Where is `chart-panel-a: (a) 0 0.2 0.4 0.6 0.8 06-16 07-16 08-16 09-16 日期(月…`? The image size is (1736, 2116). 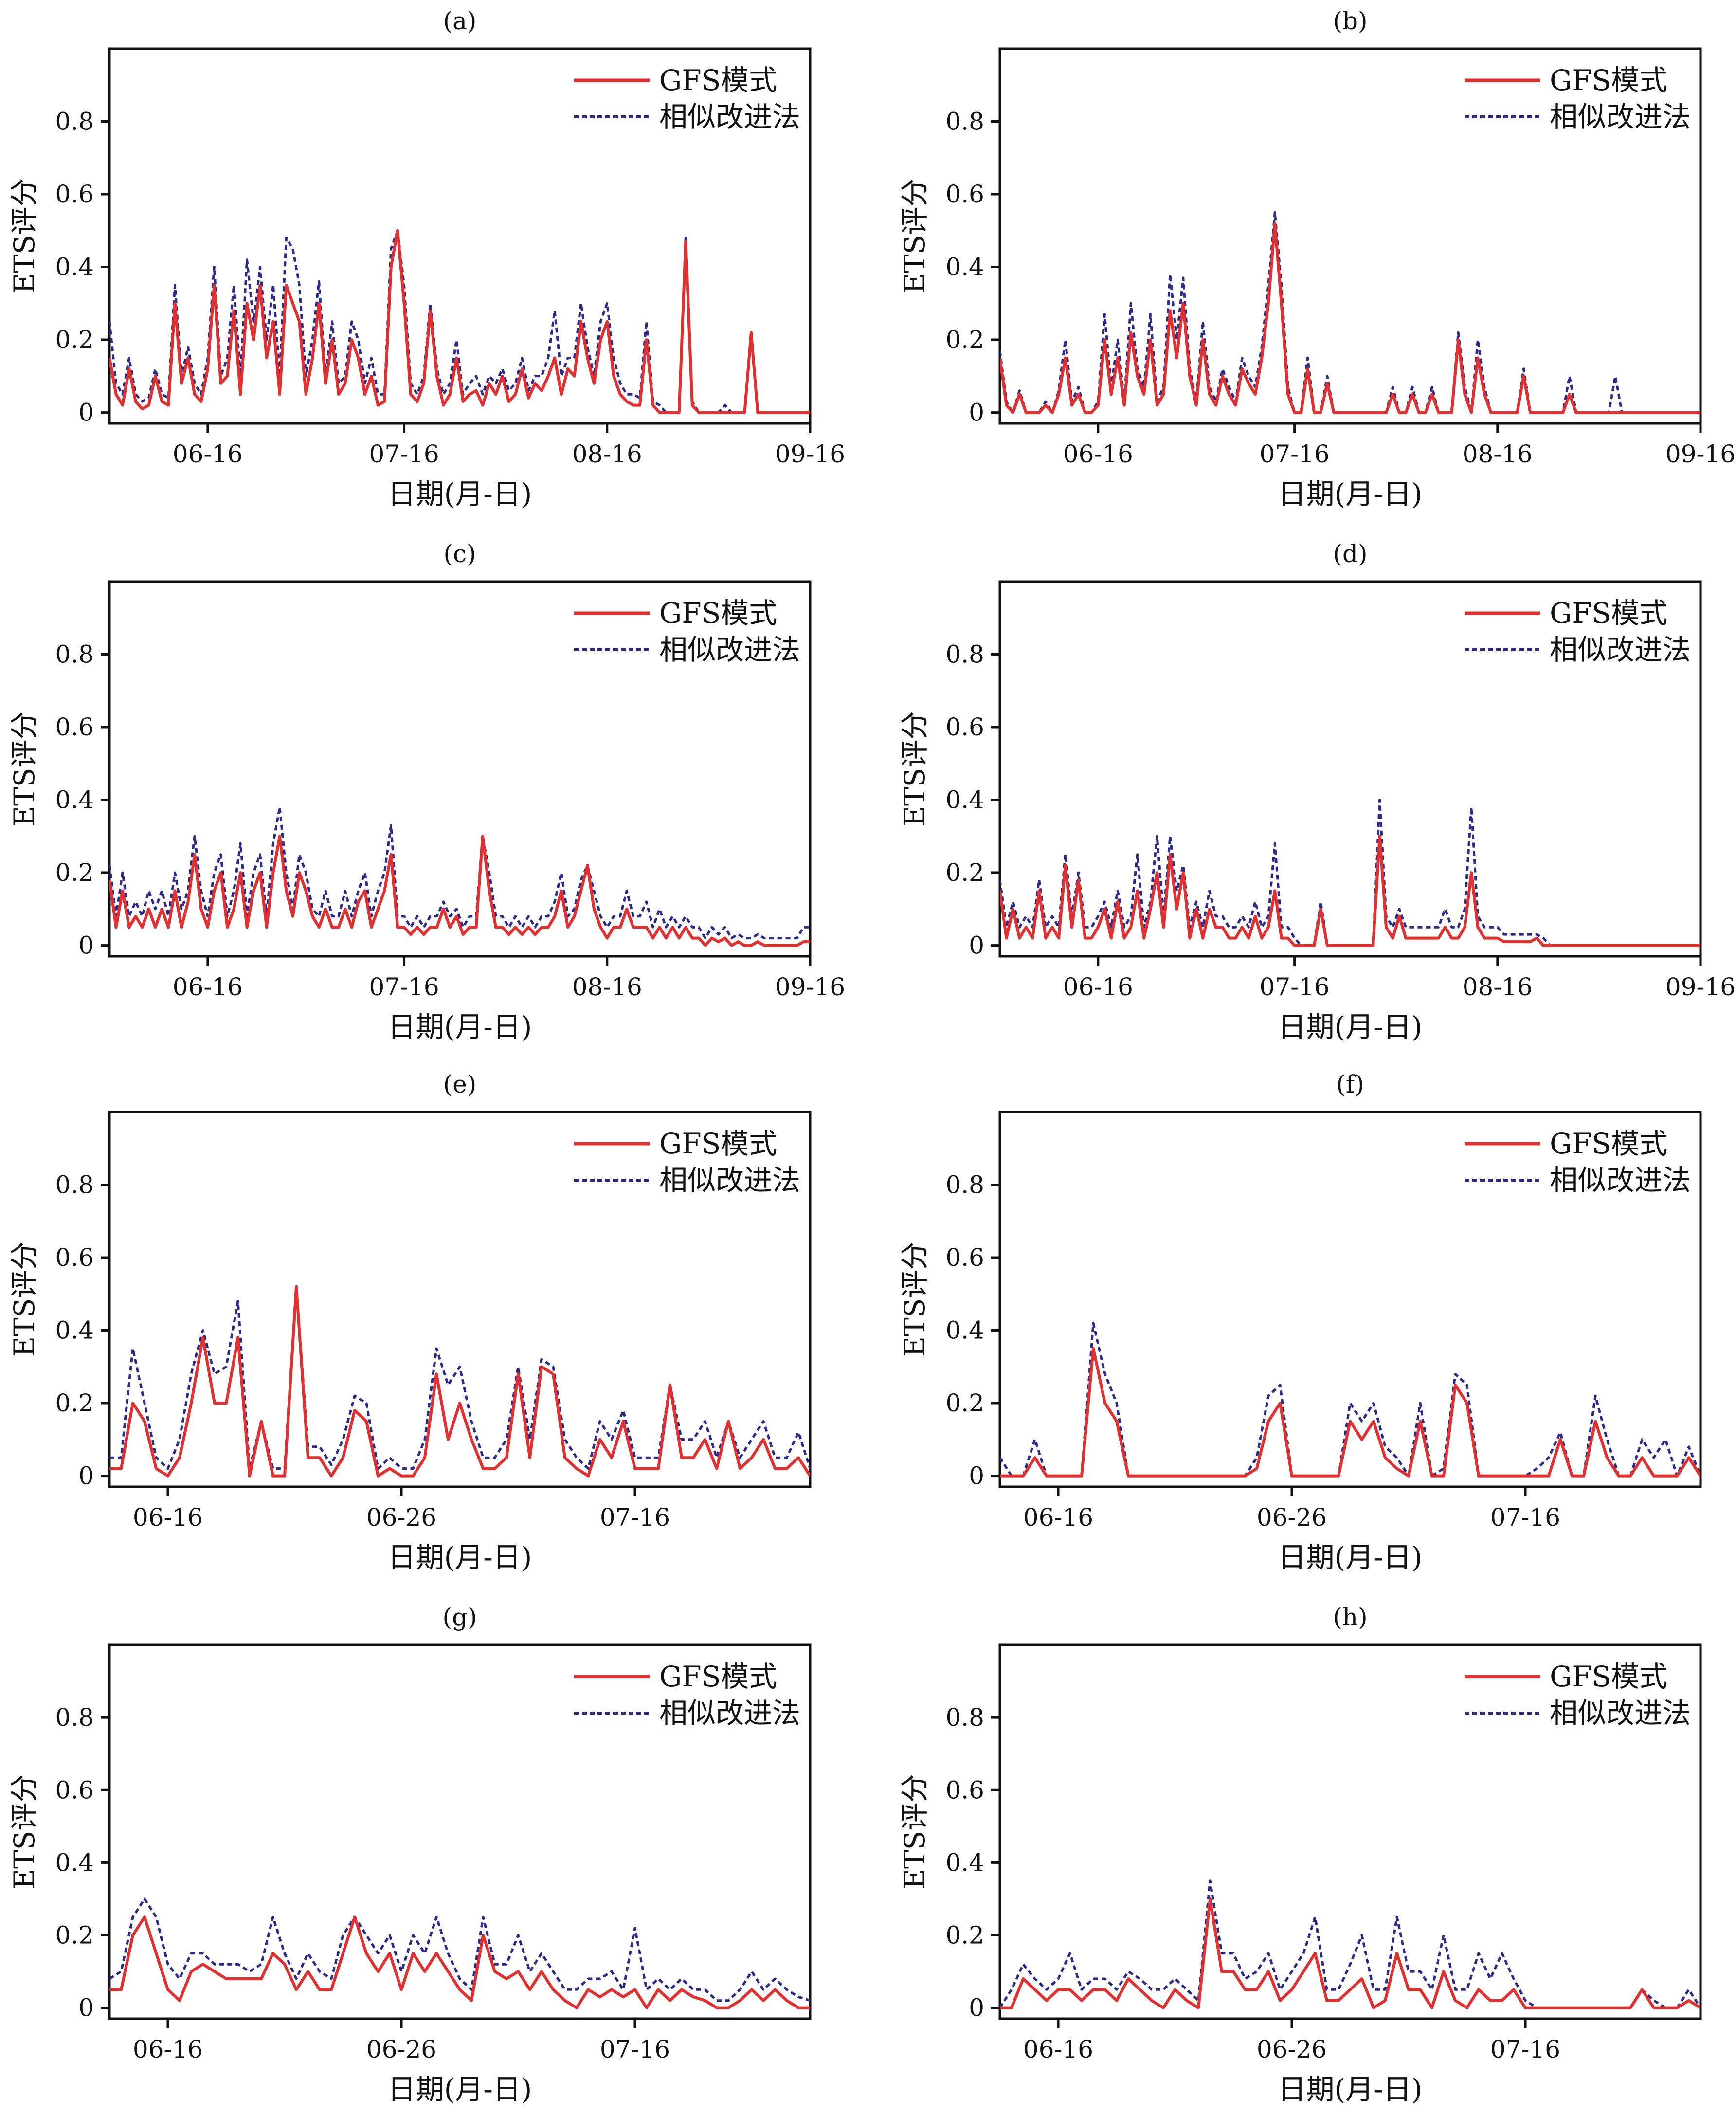
chart-panel-a: (a) 0 0.2 0.4 0.6 0.8 06-16 07-16 08-16 09-16 日期(月… is located at coordinates (427, 259).